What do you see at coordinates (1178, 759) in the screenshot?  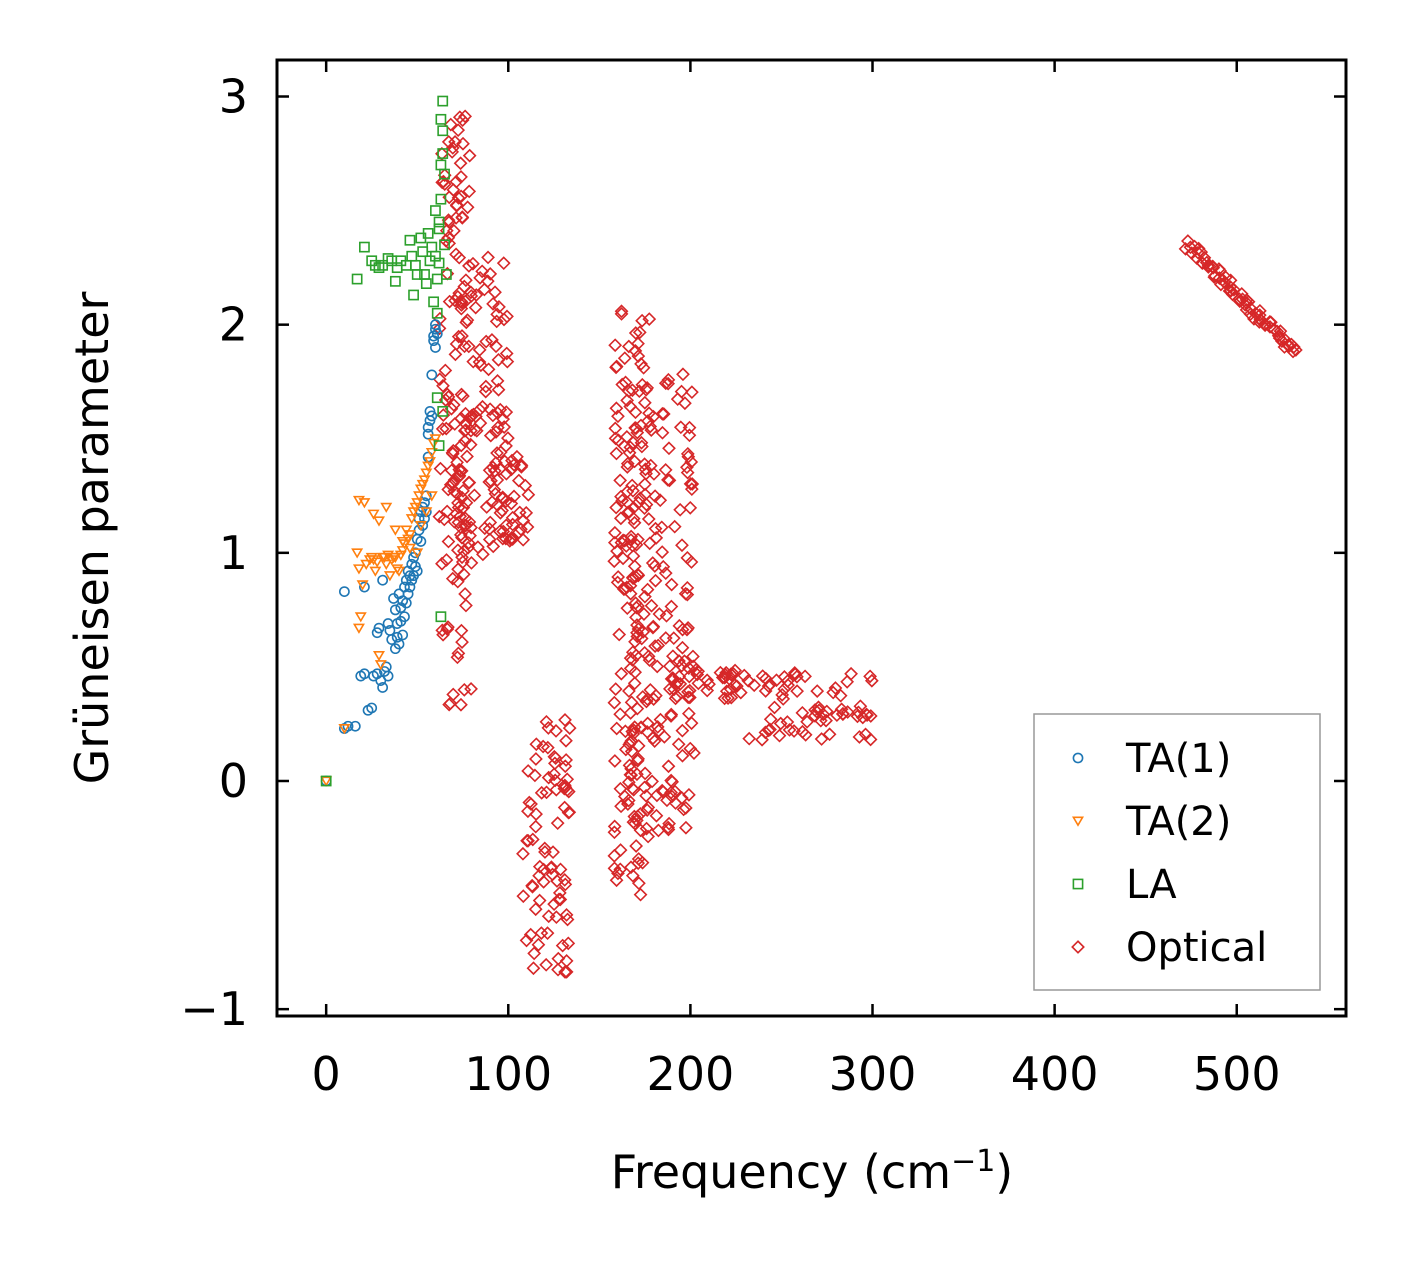 I see `legend-label: TA(1)` at bounding box center [1178, 759].